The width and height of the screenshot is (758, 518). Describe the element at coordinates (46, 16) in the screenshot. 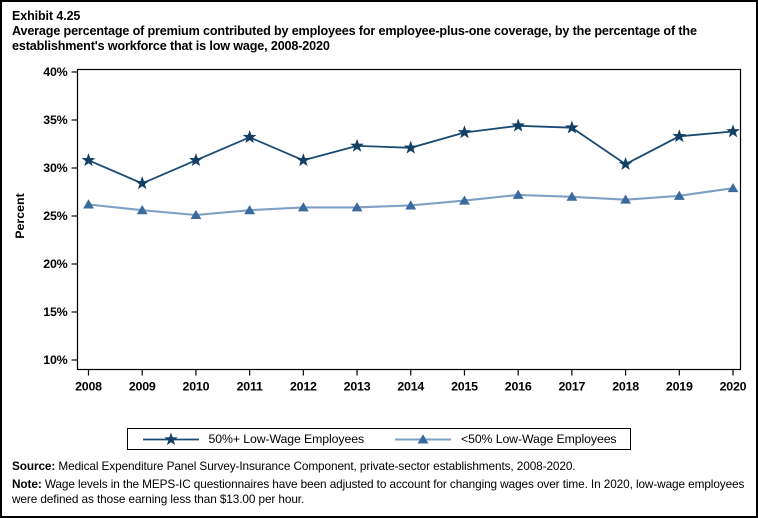

I see `exhibit-number: Exhibit 4.25` at that location.